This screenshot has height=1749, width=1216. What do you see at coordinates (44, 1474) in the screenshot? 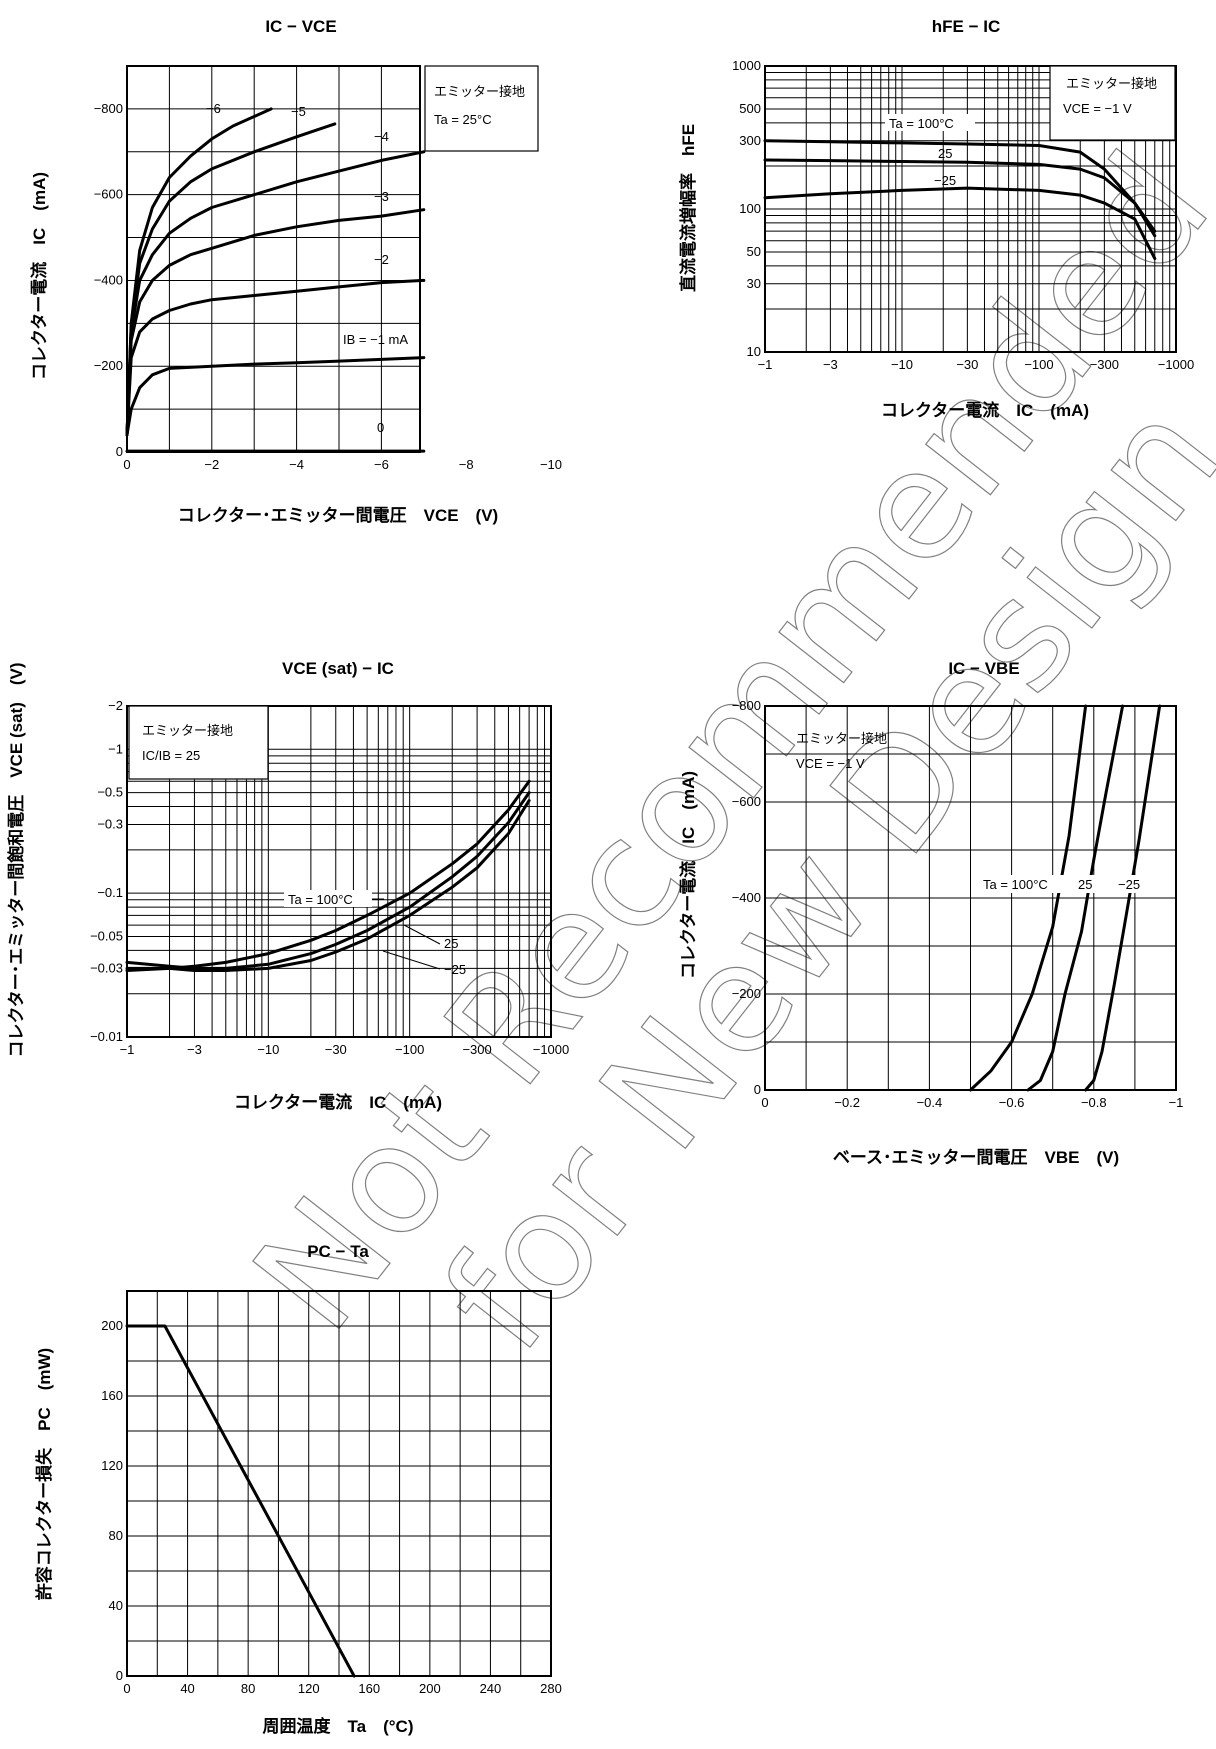
I see `y-axis-label: 許容コレクター損失 PC (mW)` at bounding box center [44, 1474].